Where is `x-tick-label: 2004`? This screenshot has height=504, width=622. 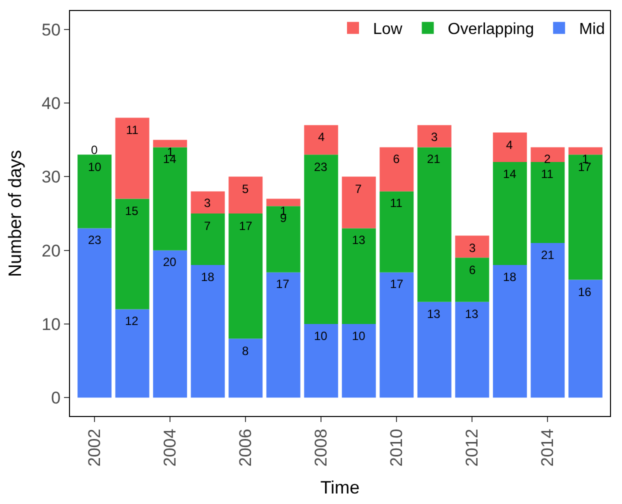
x-tick-label: 2004 is located at coordinates (170, 447).